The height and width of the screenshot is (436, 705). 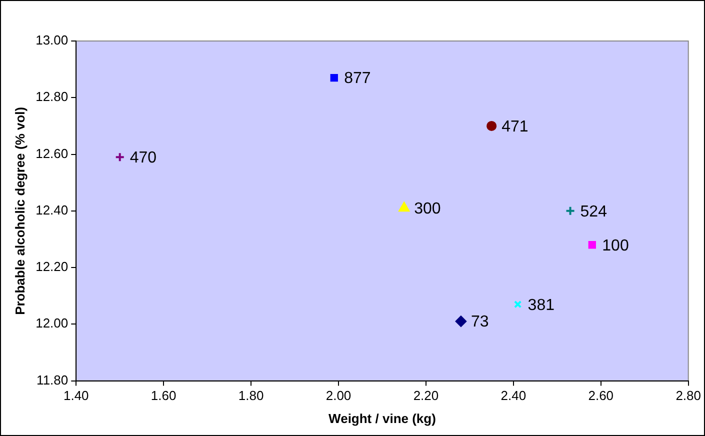 What do you see at coordinates (513, 396) in the screenshot?
I see `x-tick-label: 2.40` at bounding box center [513, 396].